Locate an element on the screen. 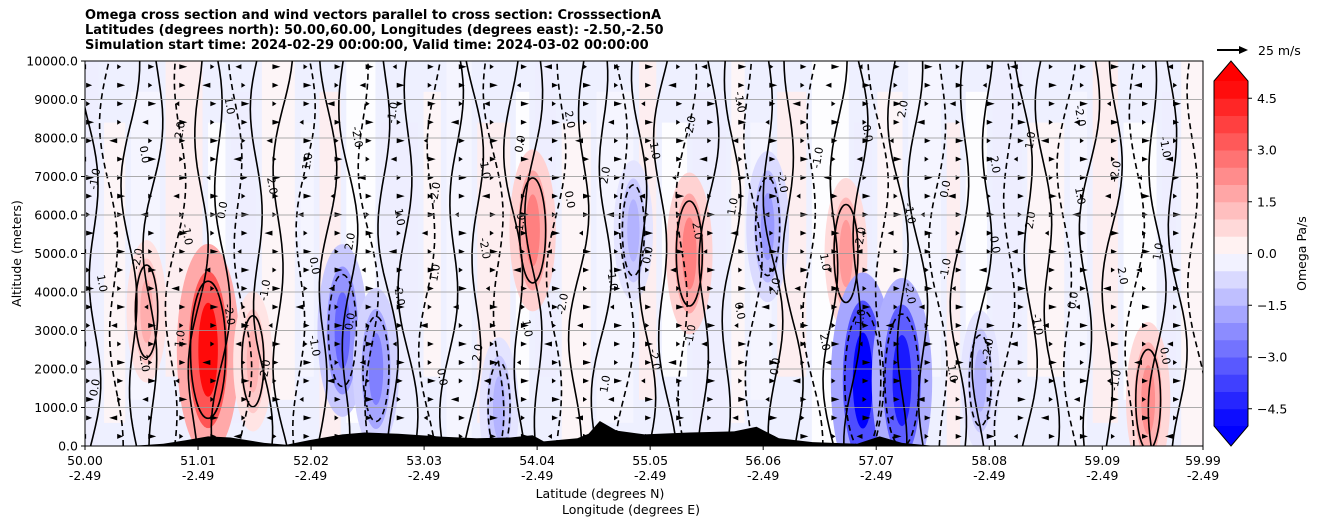  x-tick-label-lon: -2.49 is located at coordinates (876, 475).